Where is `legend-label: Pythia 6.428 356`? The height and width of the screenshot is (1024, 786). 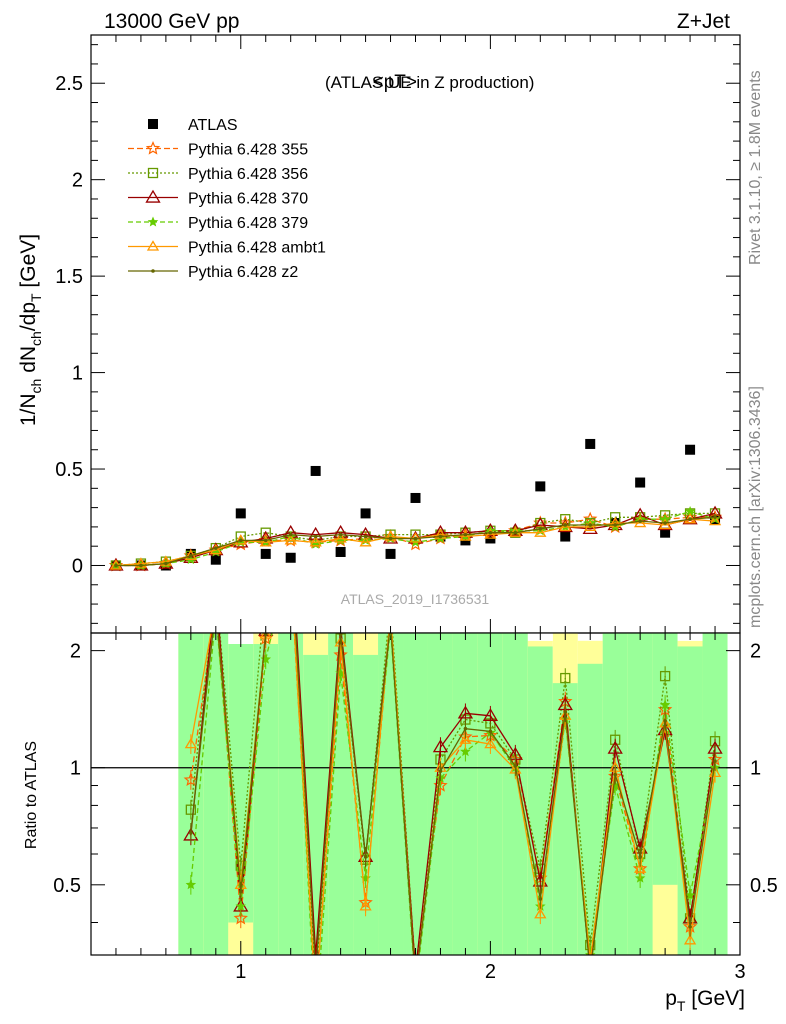 legend-label: Pythia 6.428 356 is located at coordinates (248, 174).